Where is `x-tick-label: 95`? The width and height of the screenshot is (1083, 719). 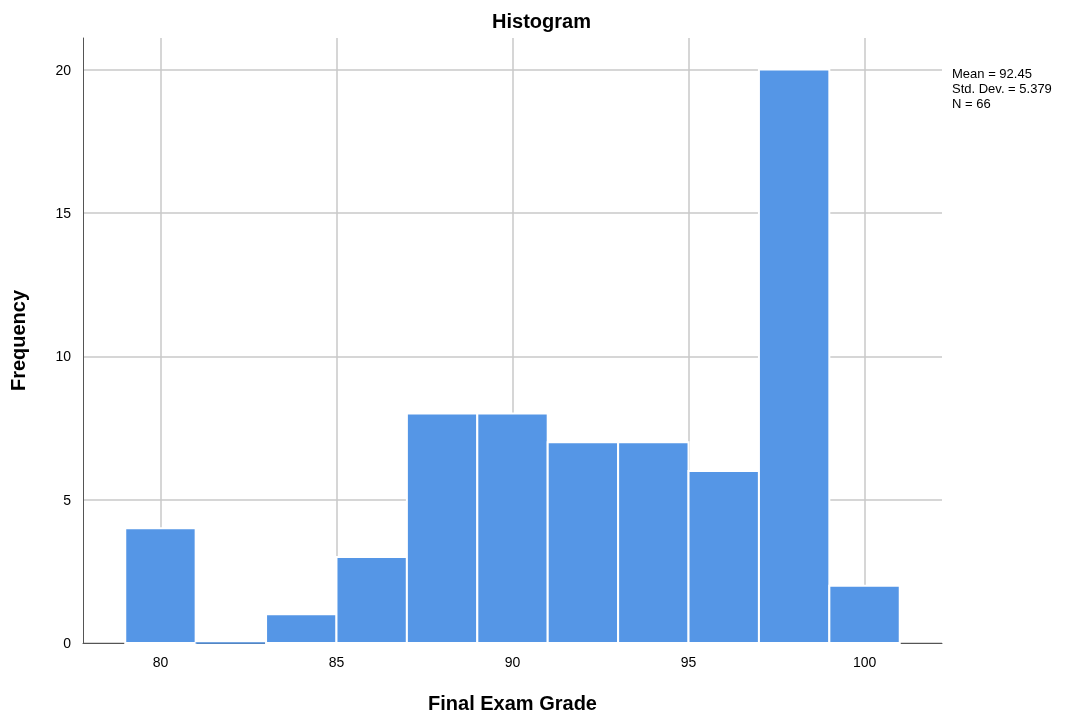
x-tick-label: 95 is located at coordinates (688, 662).